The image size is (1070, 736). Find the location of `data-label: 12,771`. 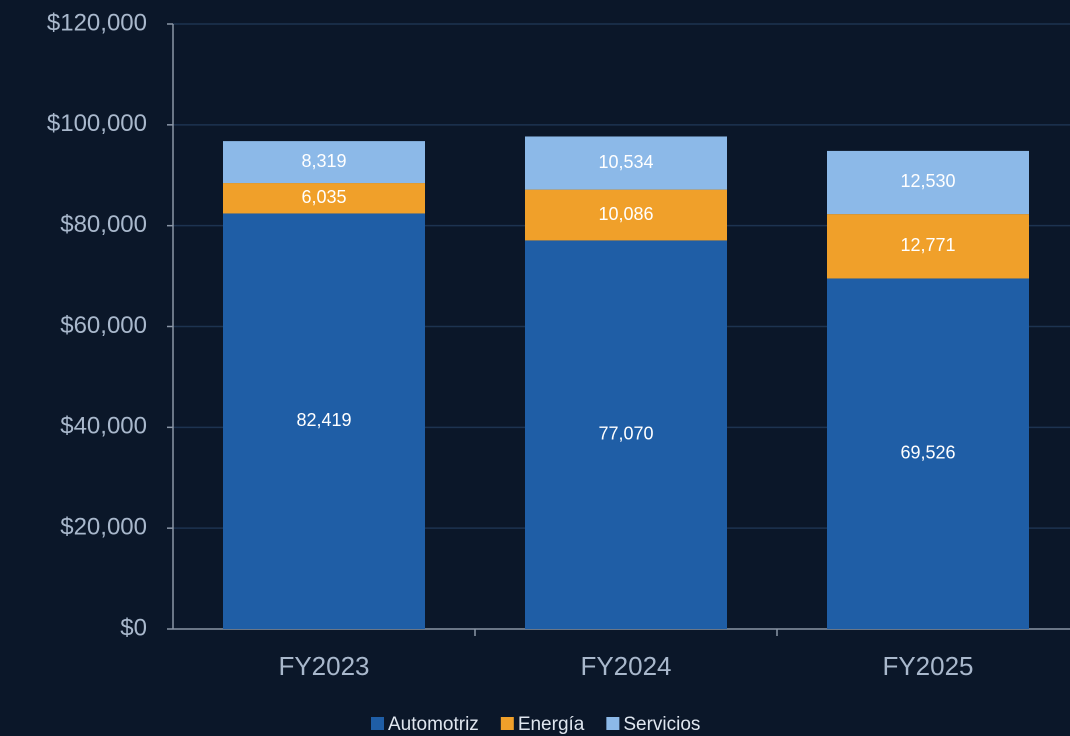

data-label: 12,771 is located at coordinates (927, 245).